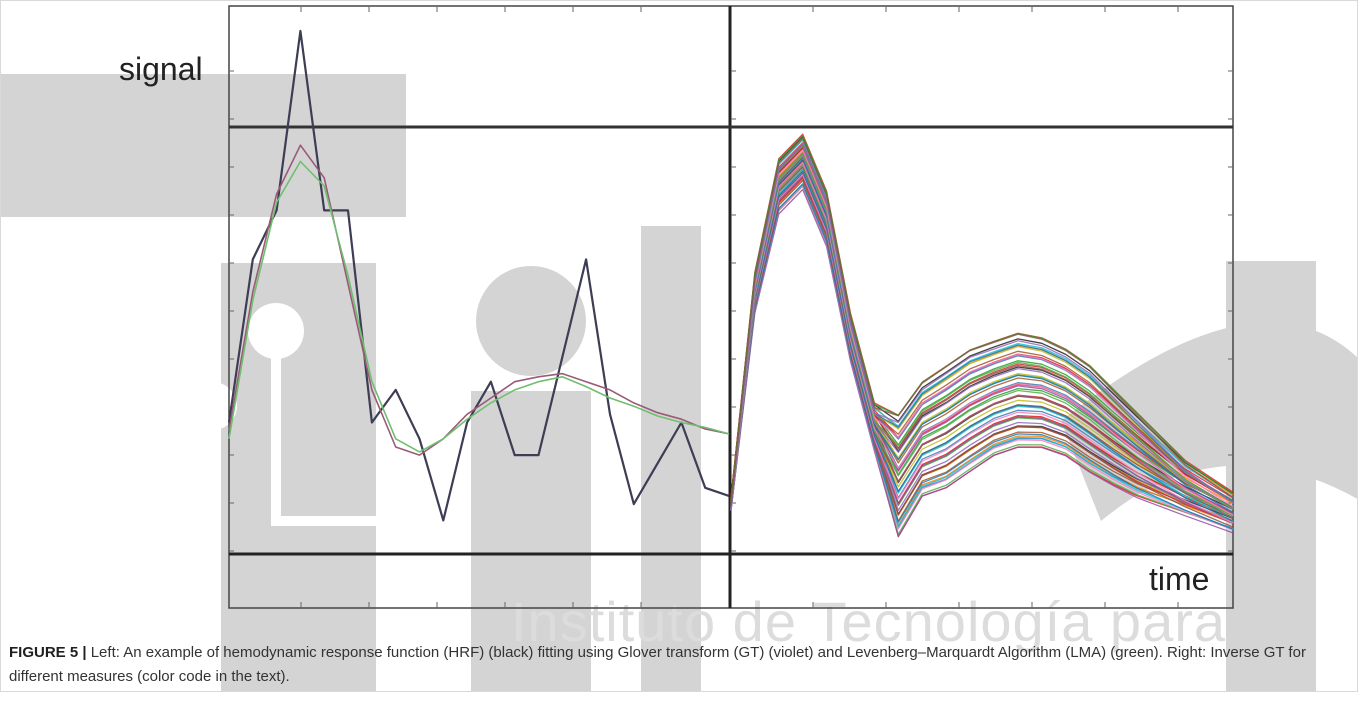 Image resolution: width=1360 pixels, height=708 pixels. Describe the element at coordinates (48, 652) in the screenshot. I see `figure-number: FIGURE 5 |` at that location.